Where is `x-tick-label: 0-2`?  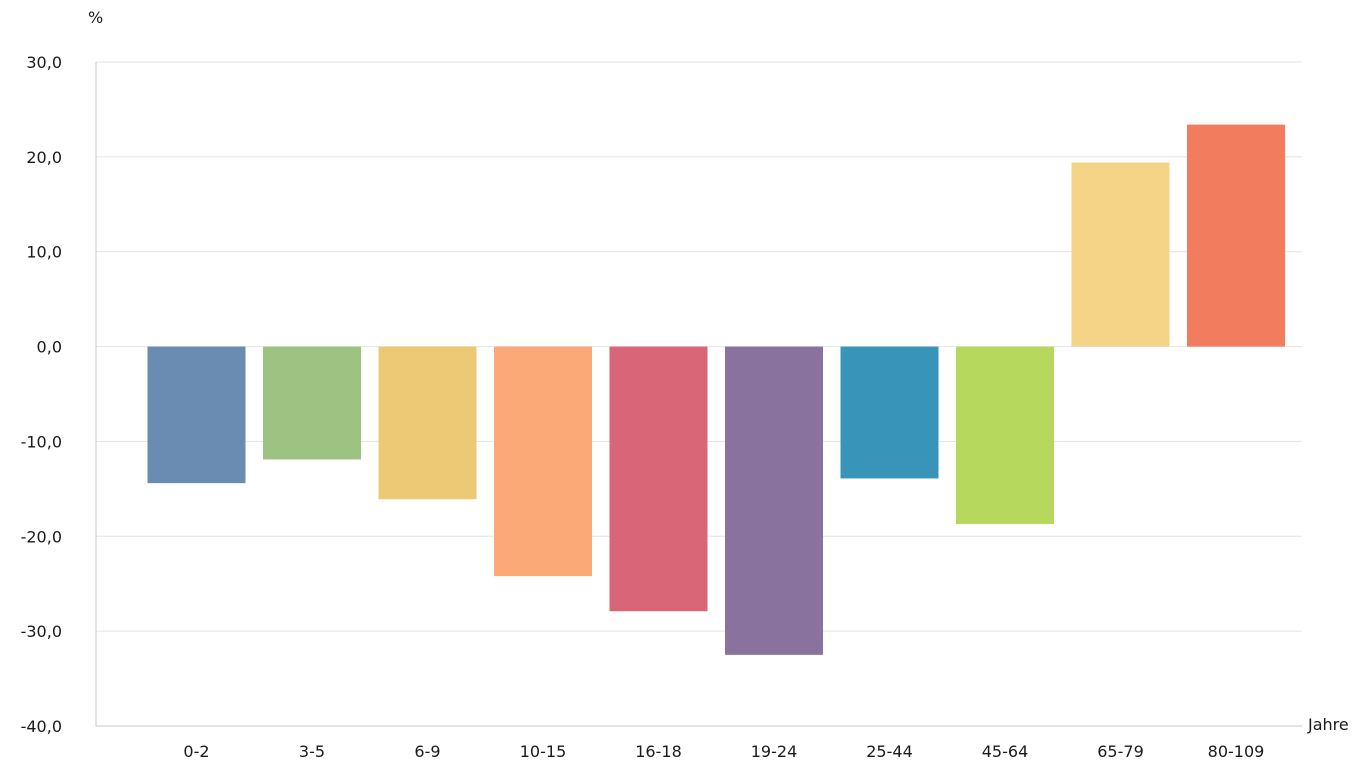 x-tick-label: 0-2 is located at coordinates (196, 751).